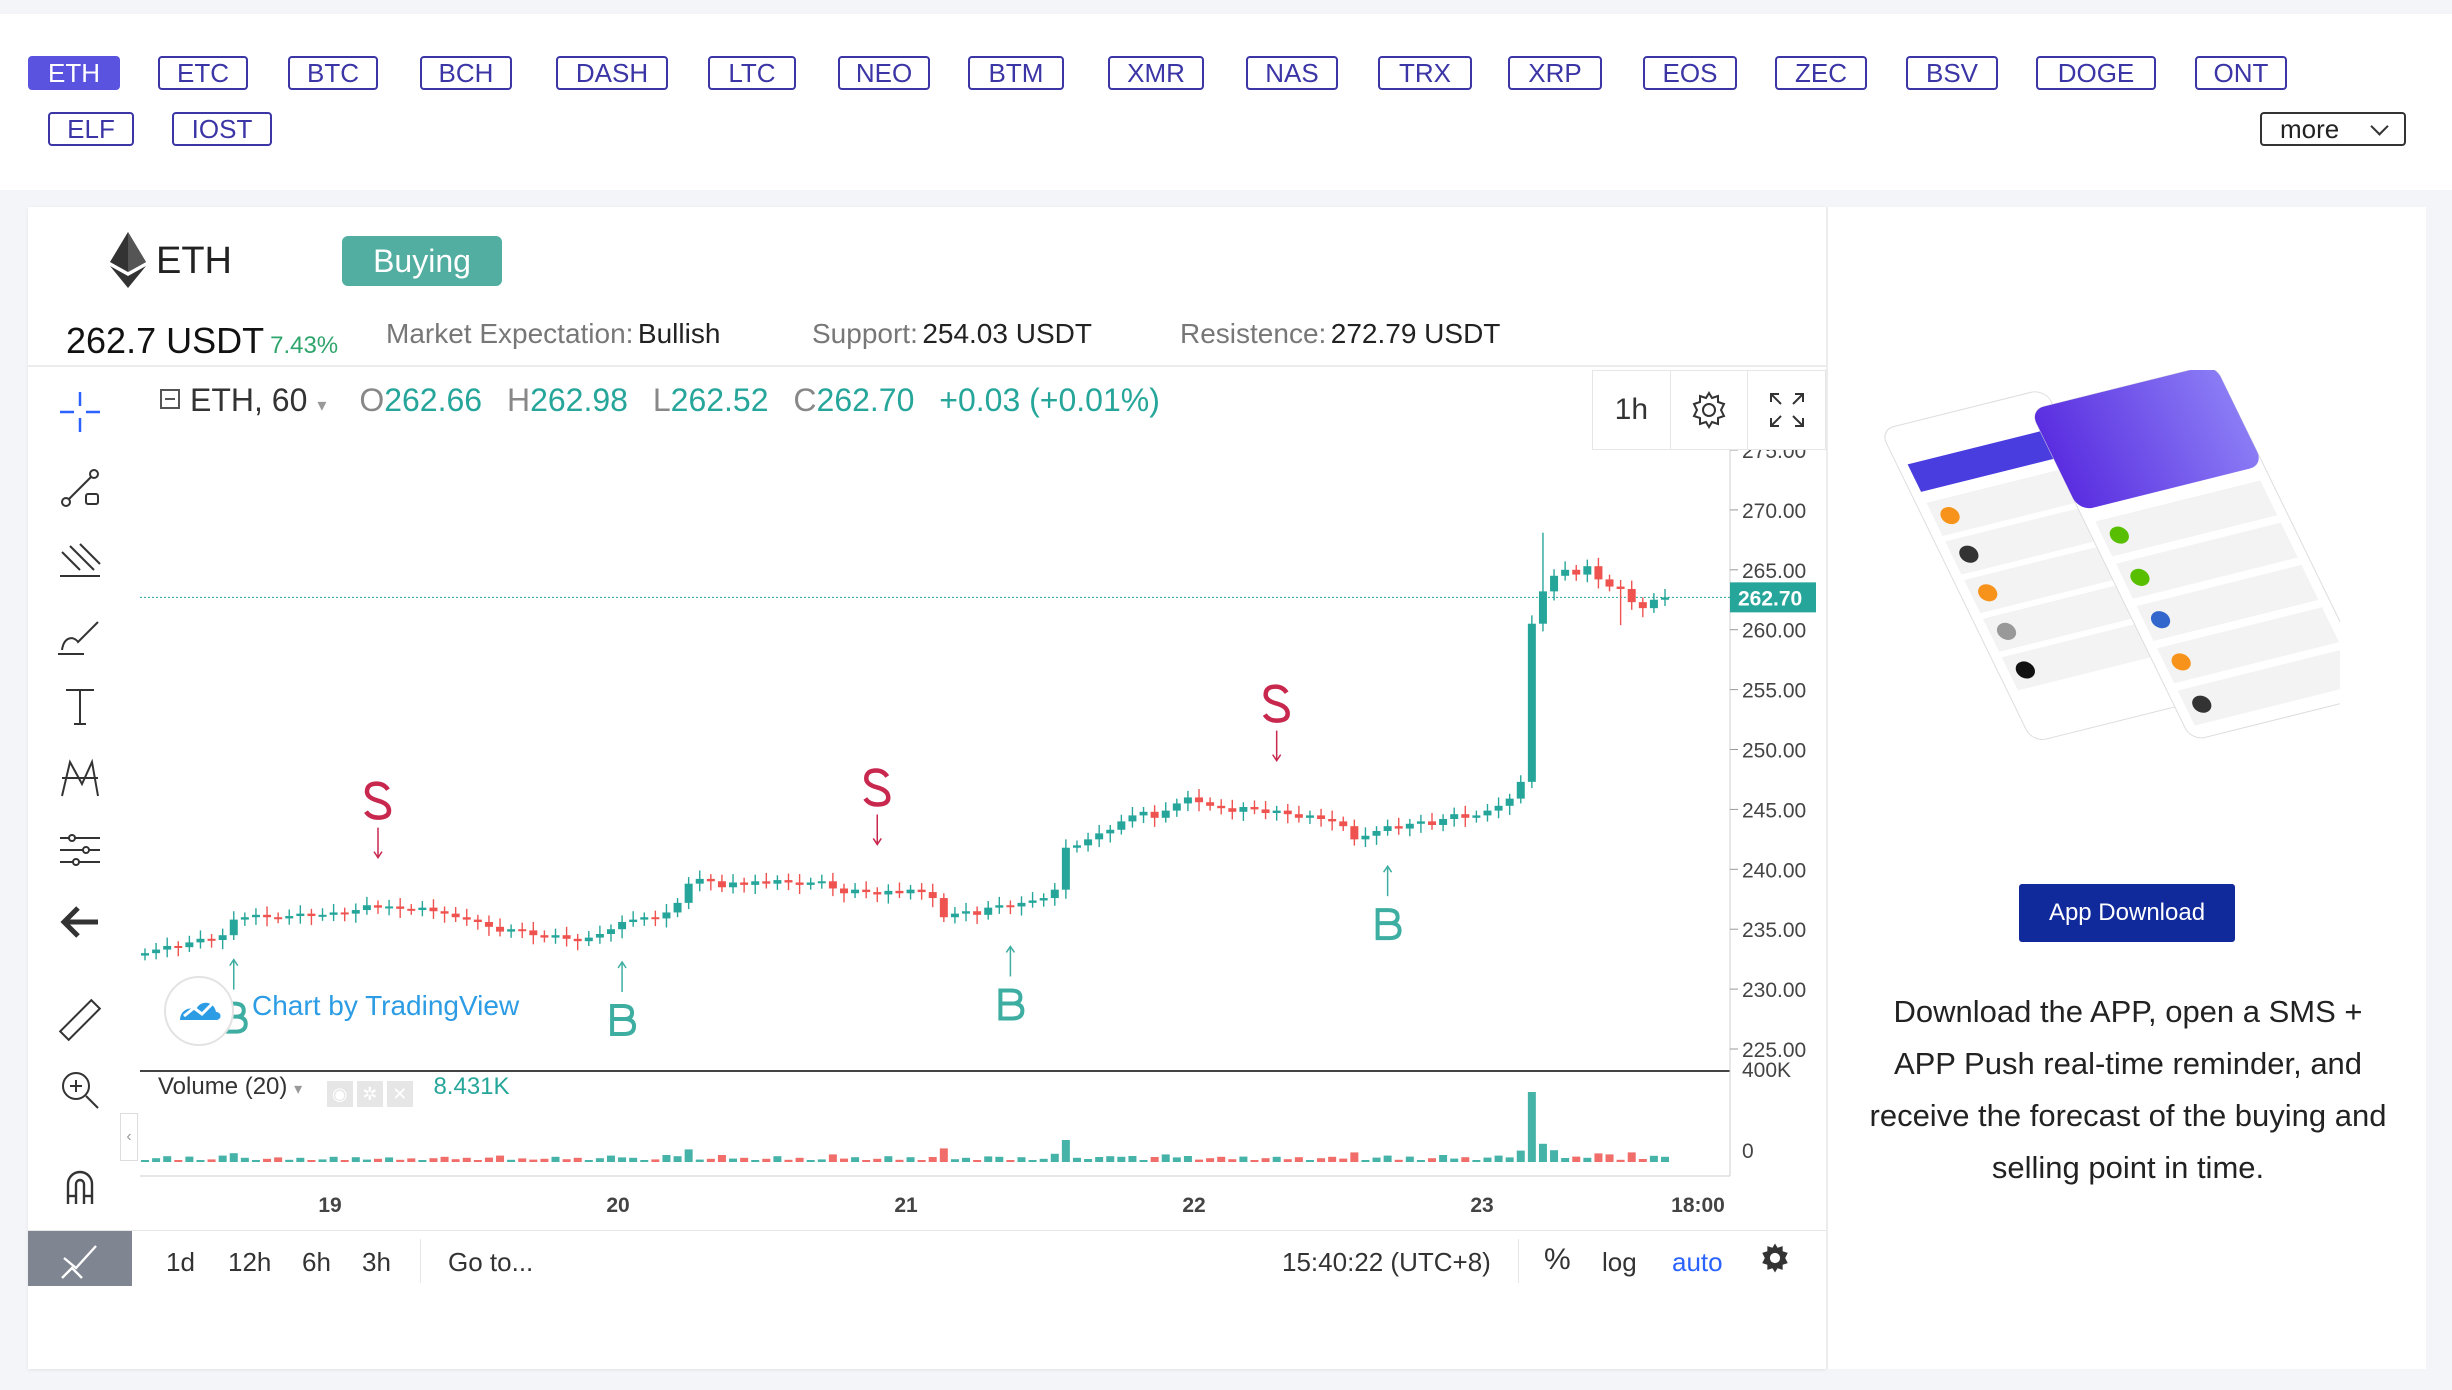 The image size is (2452, 1390). Describe the element at coordinates (1557, 1259) in the screenshot. I see `percent-toggle: %` at that location.